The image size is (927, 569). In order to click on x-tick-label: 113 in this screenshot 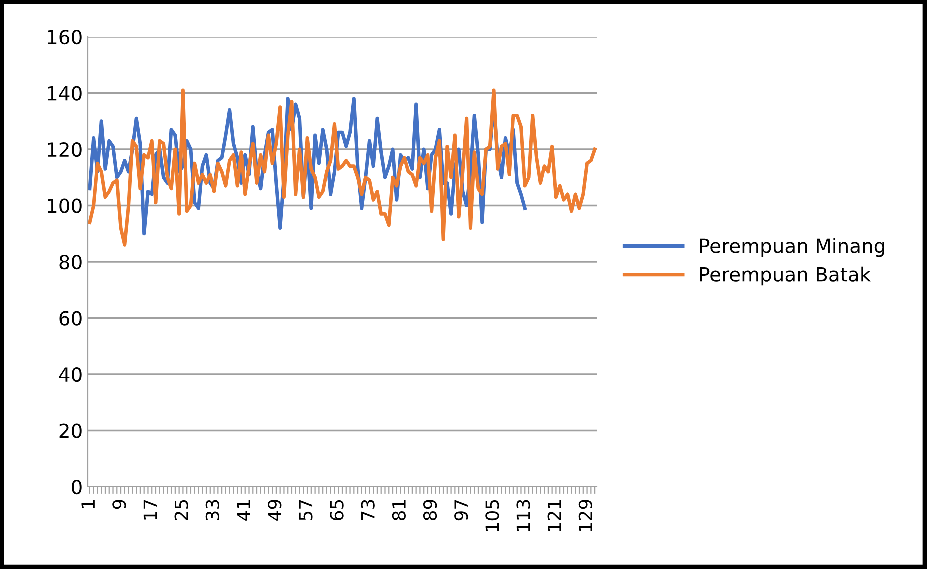, I will do `click(523, 516)`.